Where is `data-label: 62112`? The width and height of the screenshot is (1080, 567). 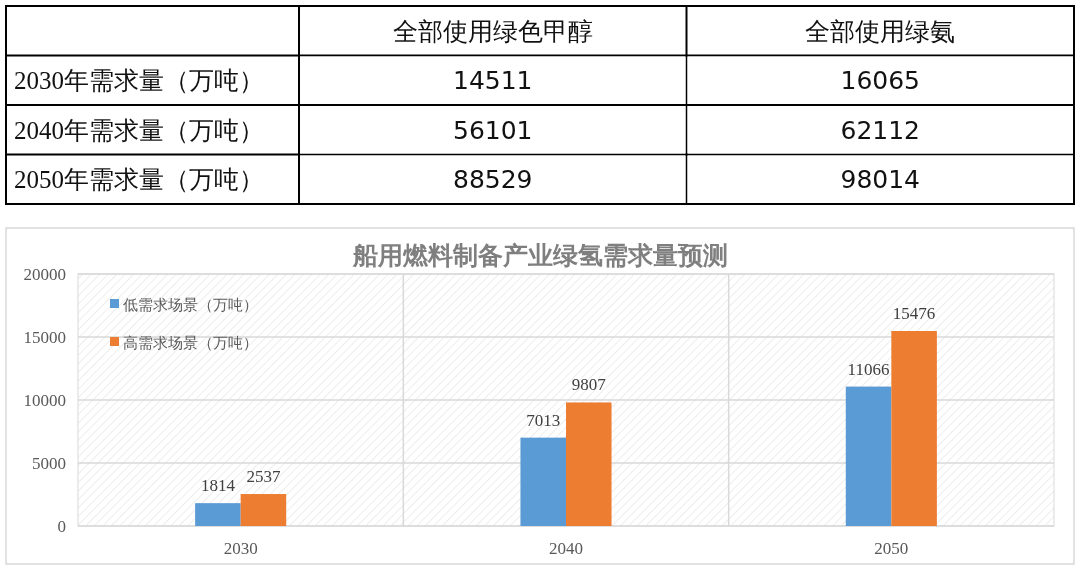
data-label: 62112 is located at coordinates (880, 130).